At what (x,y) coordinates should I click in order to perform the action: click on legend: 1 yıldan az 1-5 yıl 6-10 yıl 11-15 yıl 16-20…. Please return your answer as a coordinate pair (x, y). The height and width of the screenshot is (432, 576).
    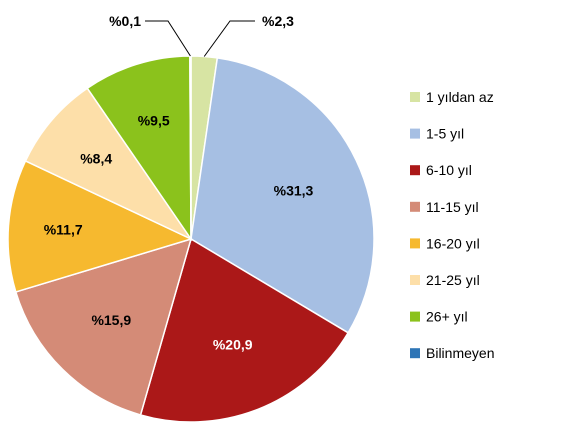
    Looking at the image, I should click on (452, 225).